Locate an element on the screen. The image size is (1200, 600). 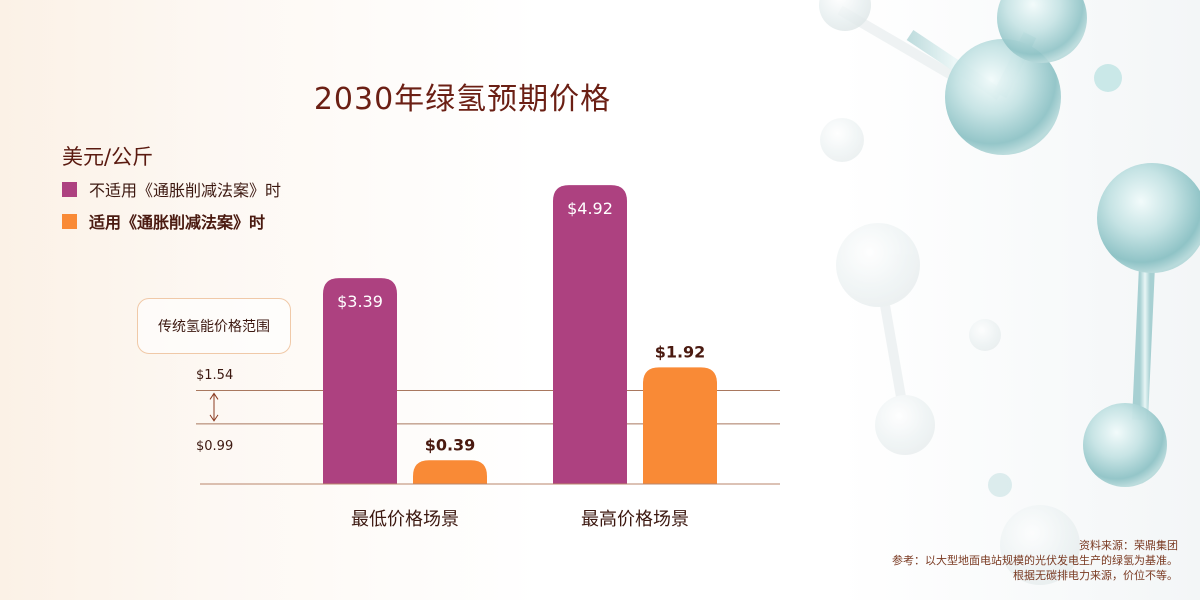
unit-label: 美元/公斤 is located at coordinates (108, 157).